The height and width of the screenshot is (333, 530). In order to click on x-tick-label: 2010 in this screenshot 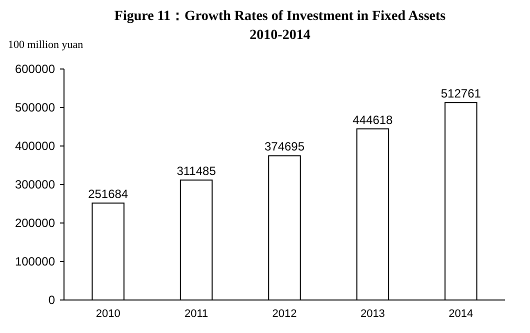, I will do `click(108, 314)`.